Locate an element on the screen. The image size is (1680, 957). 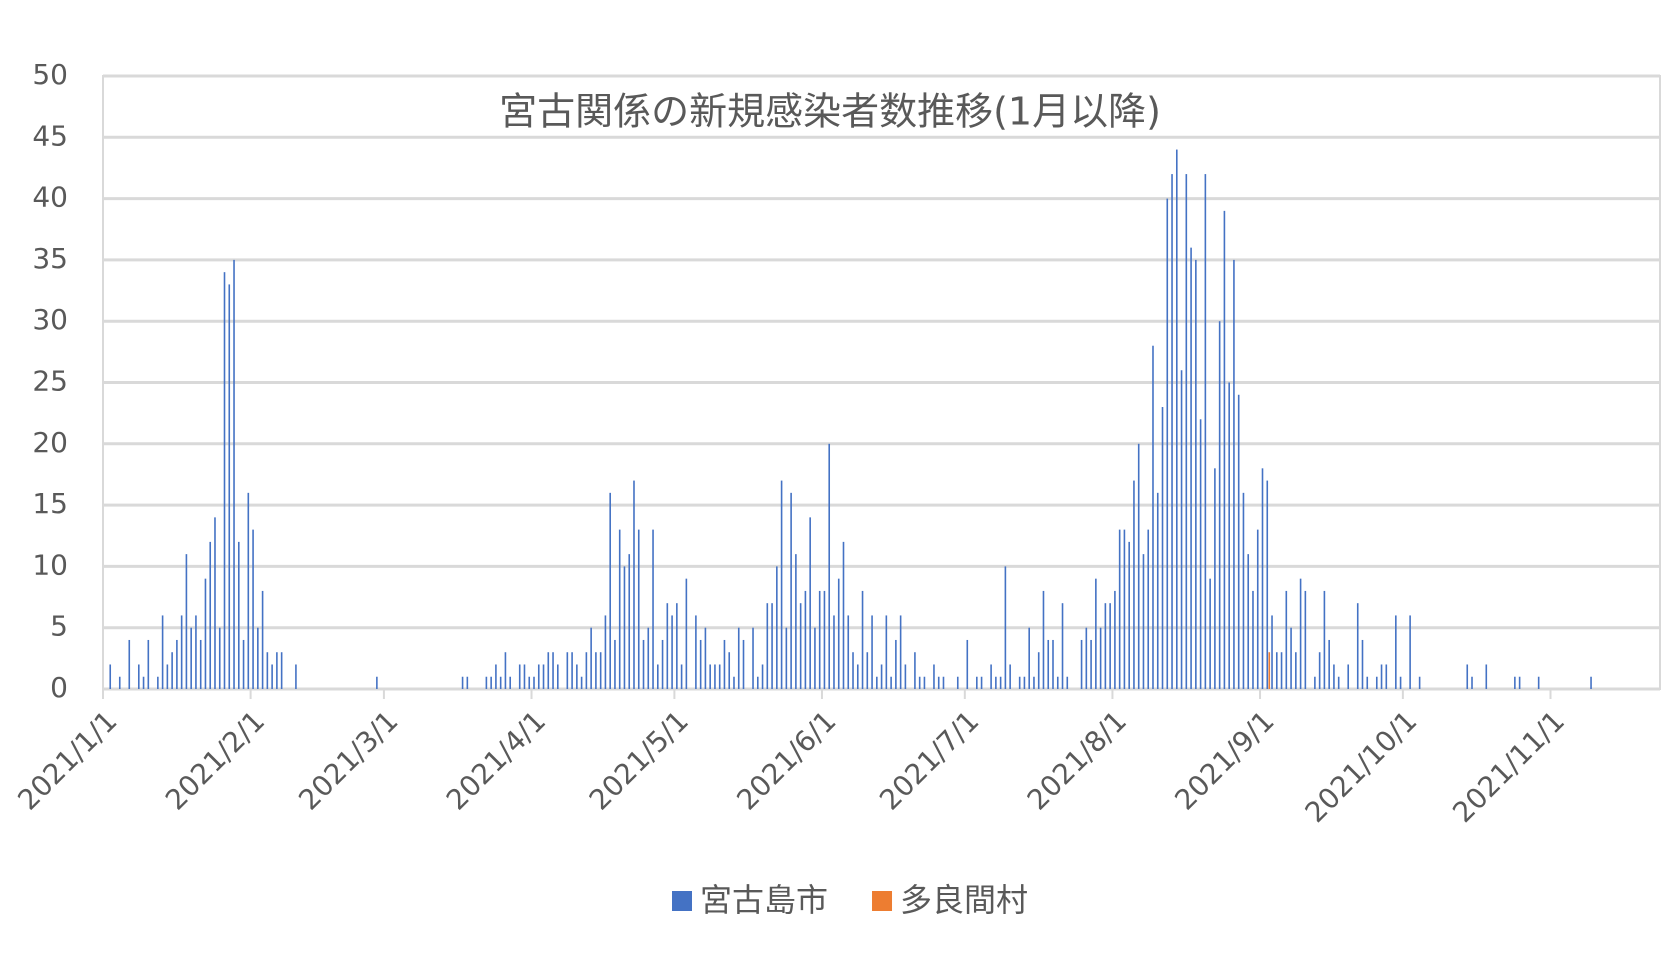
legend: 宮古島市 多良間村 is located at coordinates (850, 900).